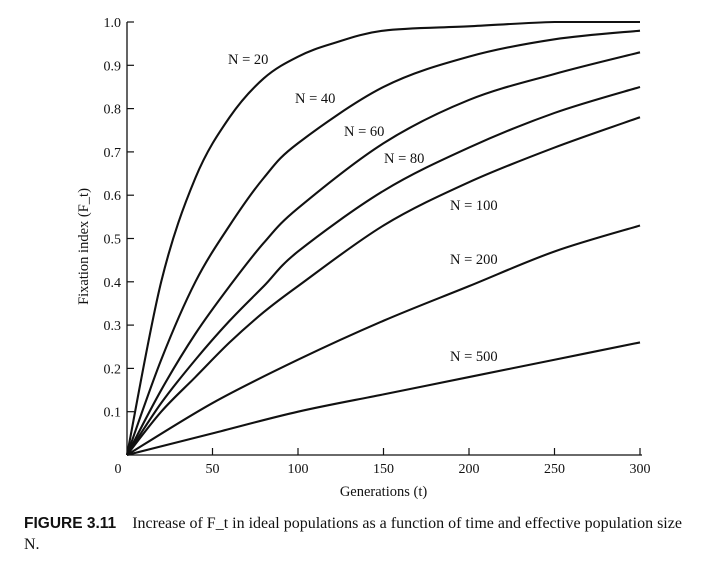  What do you see at coordinates (213, 469) in the screenshot?
I see `x-tick-label: 50` at bounding box center [213, 469].